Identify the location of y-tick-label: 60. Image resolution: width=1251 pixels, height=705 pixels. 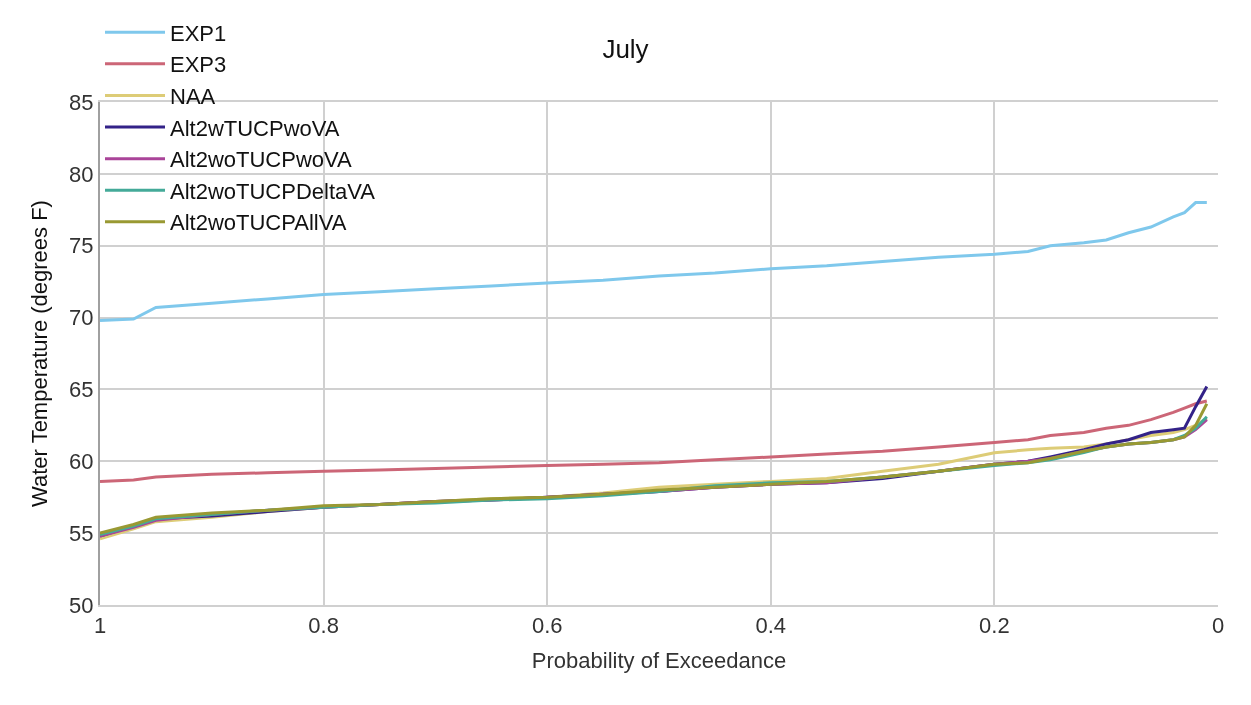
(81, 461).